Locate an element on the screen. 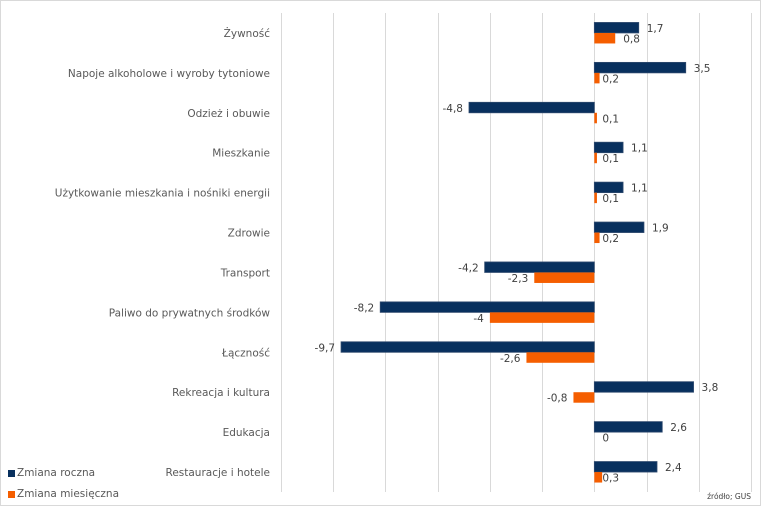 The image size is (761, 506). category-label: Mieszkanie is located at coordinates (241, 154).